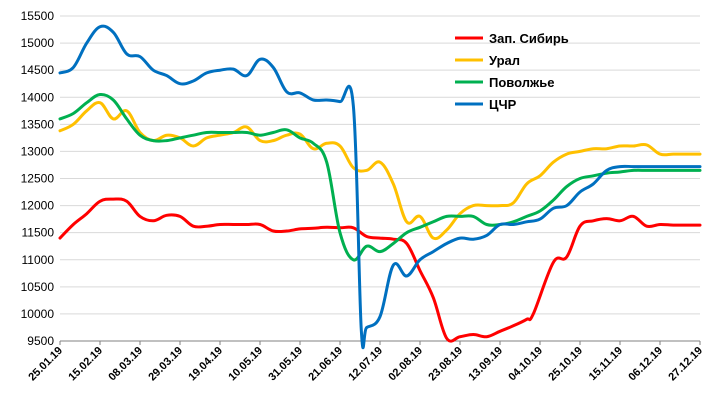  What do you see at coordinates (165, 364) in the screenshot?
I see `x-tick-label: 29.03.19` at bounding box center [165, 364].